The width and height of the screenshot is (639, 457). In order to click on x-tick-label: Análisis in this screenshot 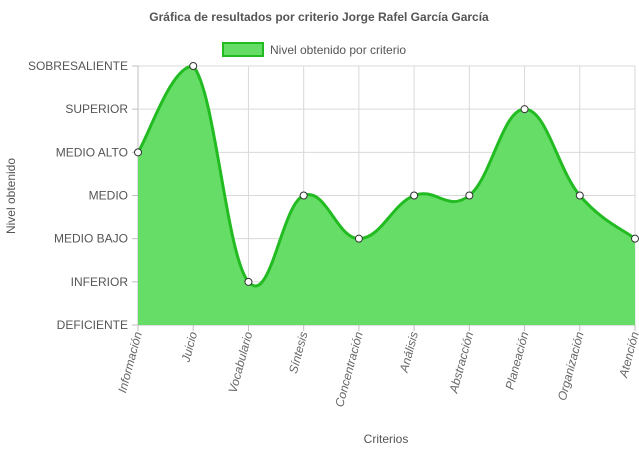, I will do `click(409, 352)`.